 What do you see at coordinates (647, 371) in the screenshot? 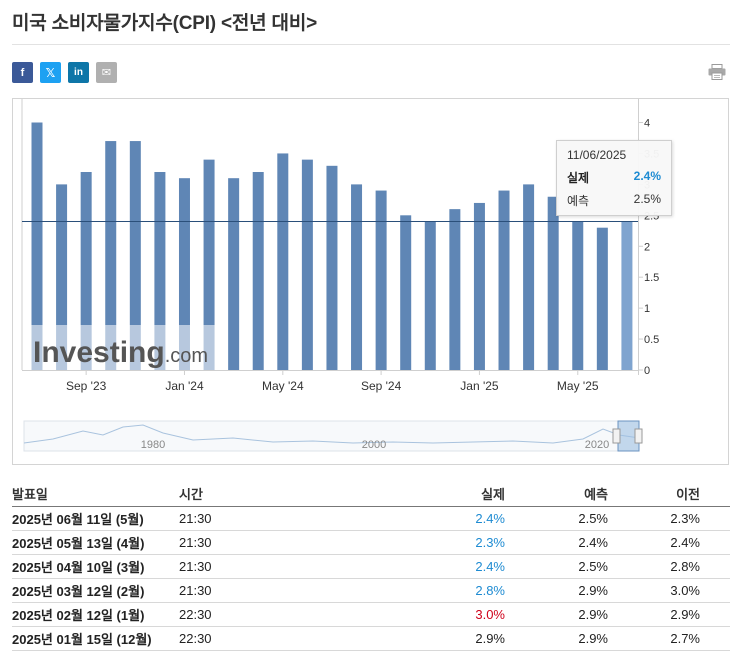
I see `y-tick-label: 0` at bounding box center [647, 371].